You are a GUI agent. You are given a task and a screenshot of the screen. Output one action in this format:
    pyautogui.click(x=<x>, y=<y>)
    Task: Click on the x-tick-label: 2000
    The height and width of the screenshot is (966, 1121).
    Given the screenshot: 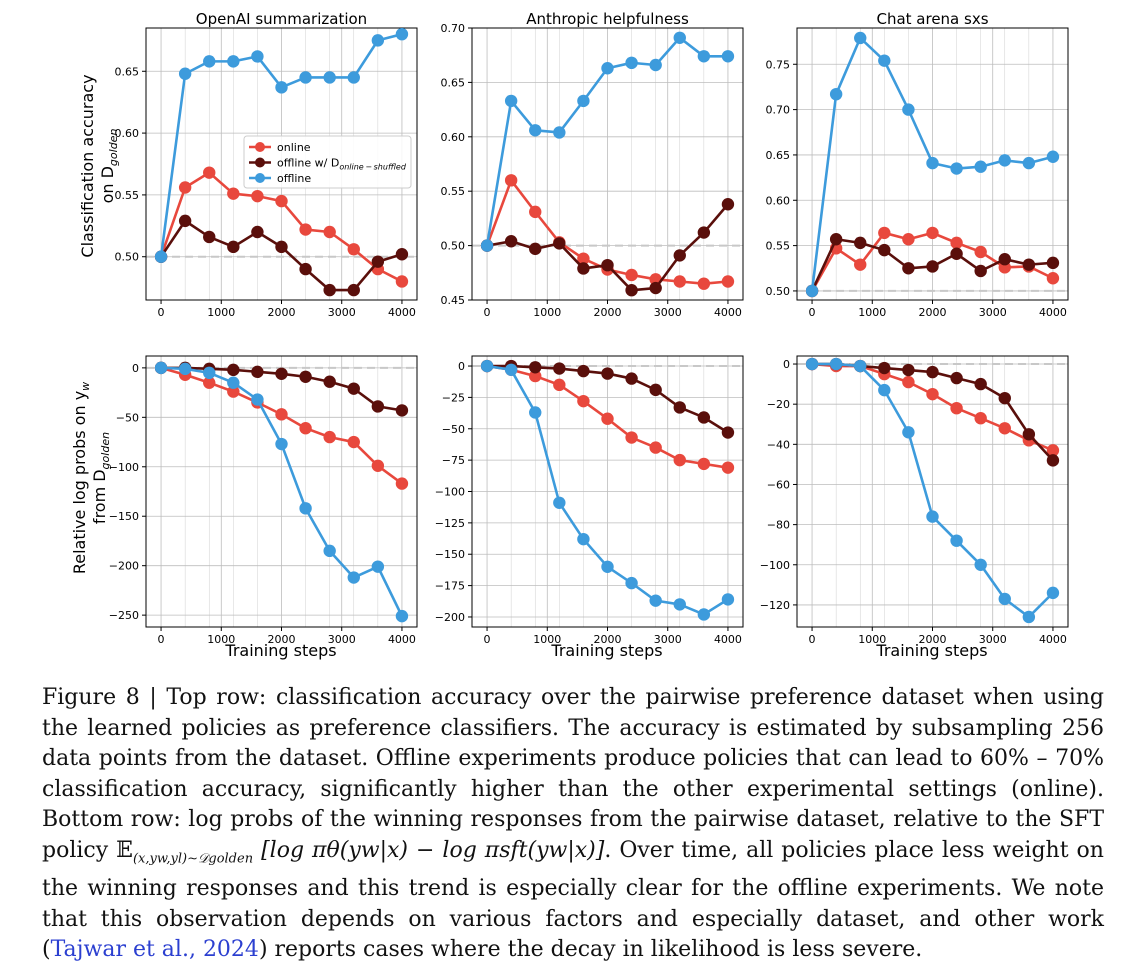 What is the action you would take?
    pyautogui.click(x=933, y=312)
    